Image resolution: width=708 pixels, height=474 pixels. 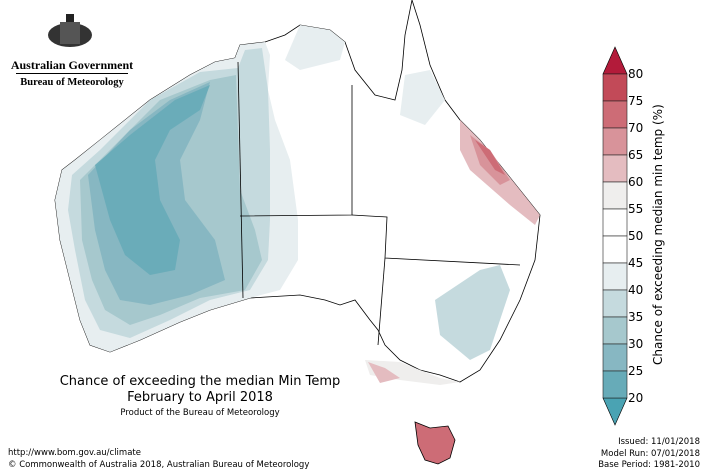 I want to click on colorbar-tick: 45, so click(x=636, y=263).